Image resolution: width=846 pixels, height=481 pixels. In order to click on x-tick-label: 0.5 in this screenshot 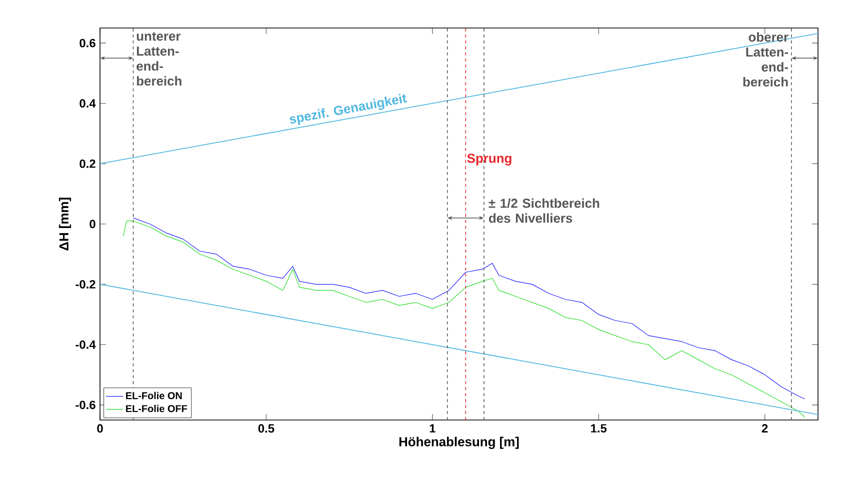, I will do `click(266, 428)`.